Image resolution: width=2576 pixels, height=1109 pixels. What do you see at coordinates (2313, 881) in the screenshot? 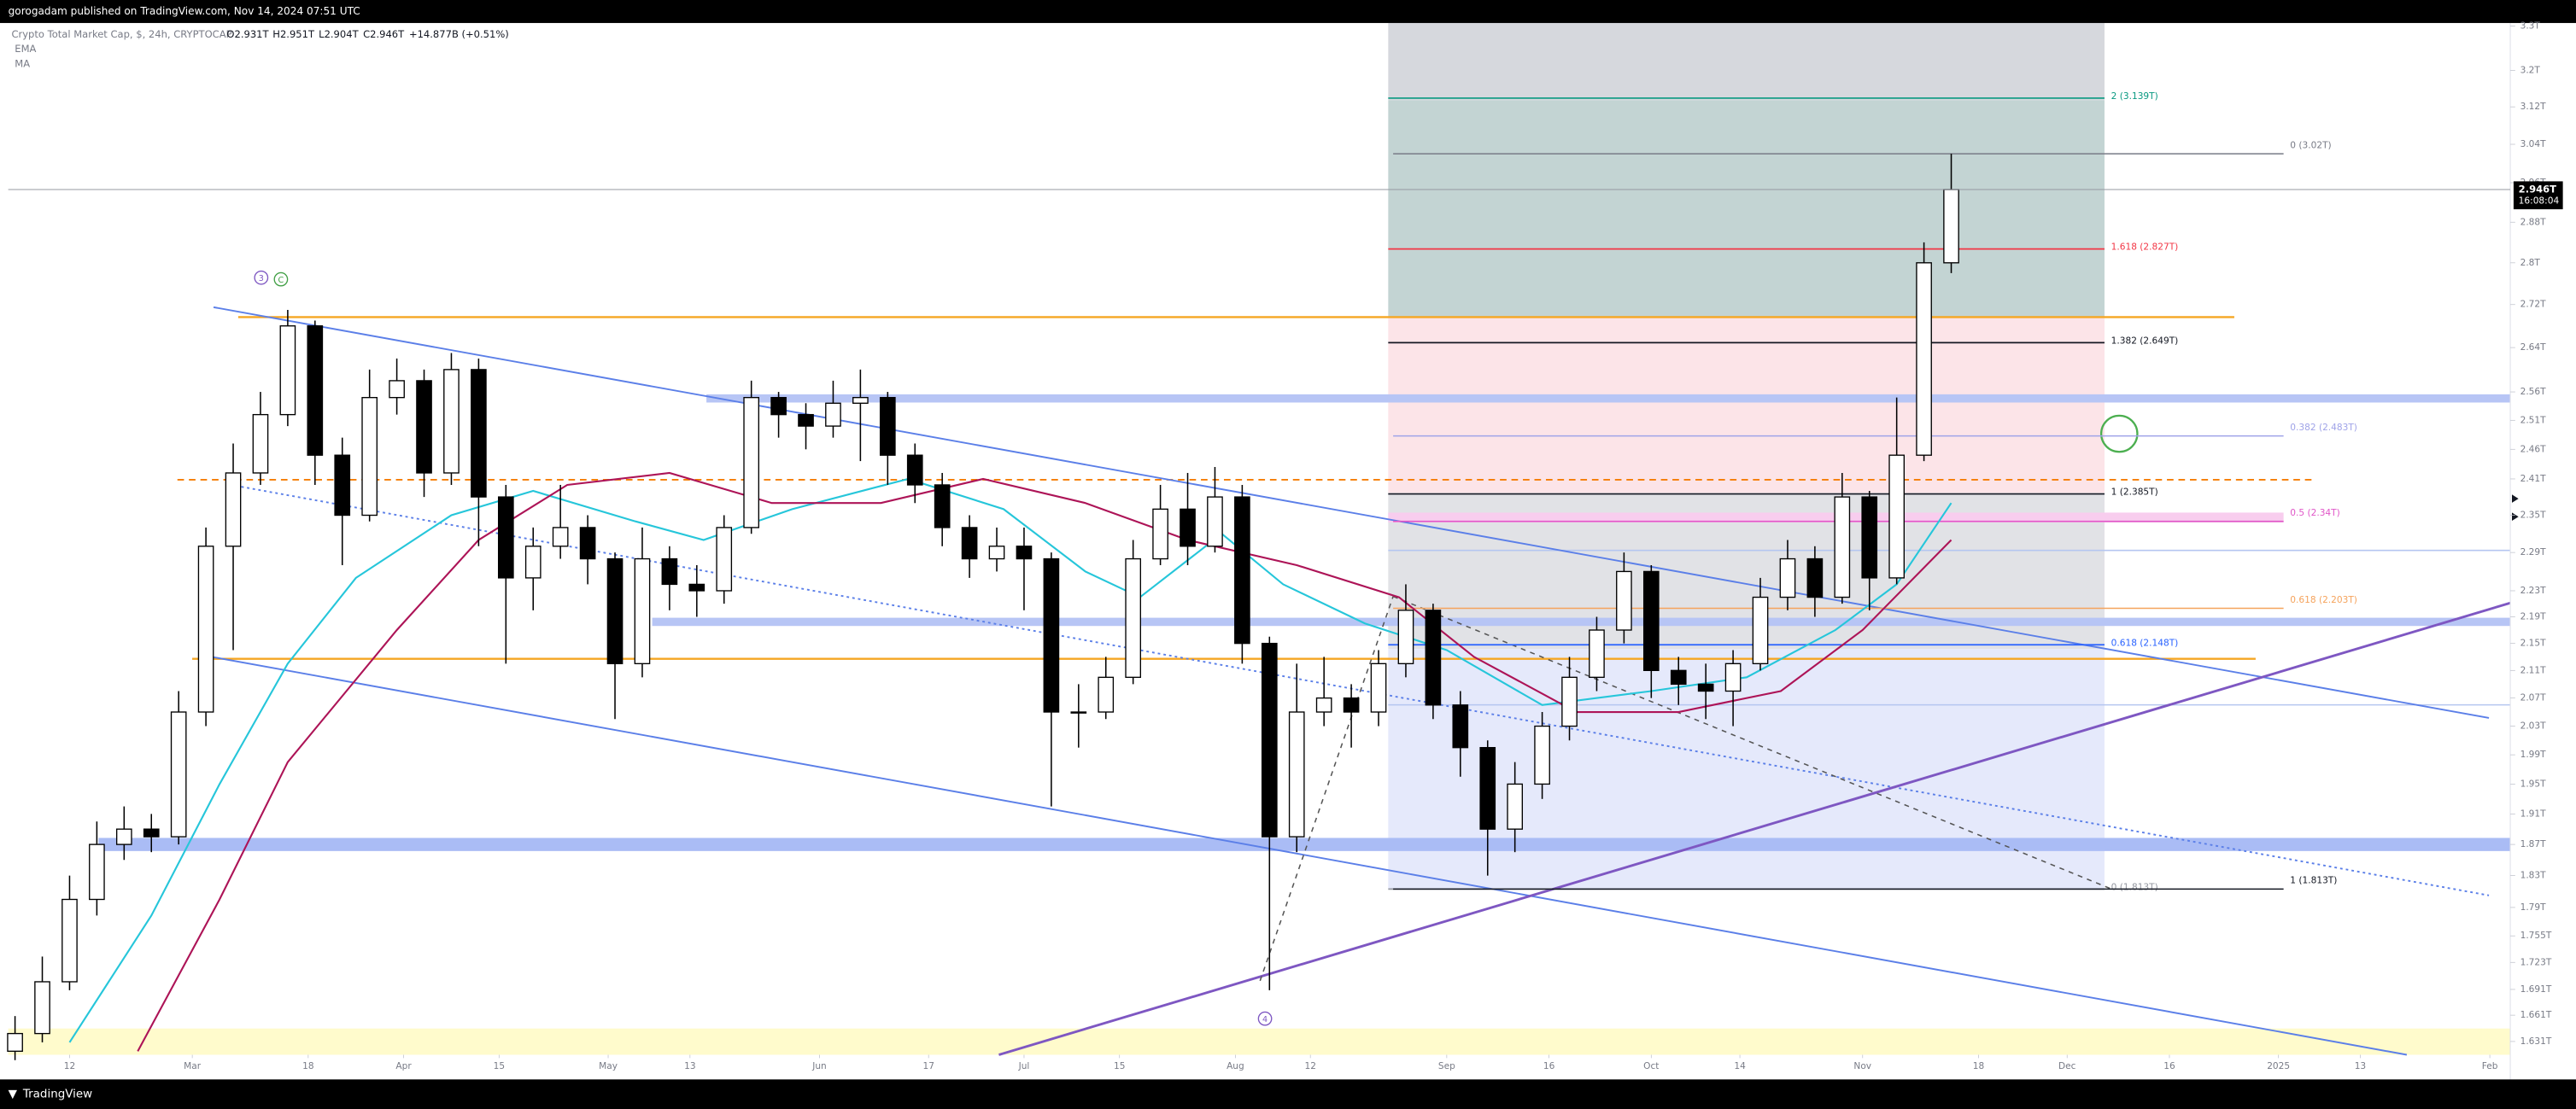
I see `retracement-level-label: 1 (1.813T)` at bounding box center [2313, 881].